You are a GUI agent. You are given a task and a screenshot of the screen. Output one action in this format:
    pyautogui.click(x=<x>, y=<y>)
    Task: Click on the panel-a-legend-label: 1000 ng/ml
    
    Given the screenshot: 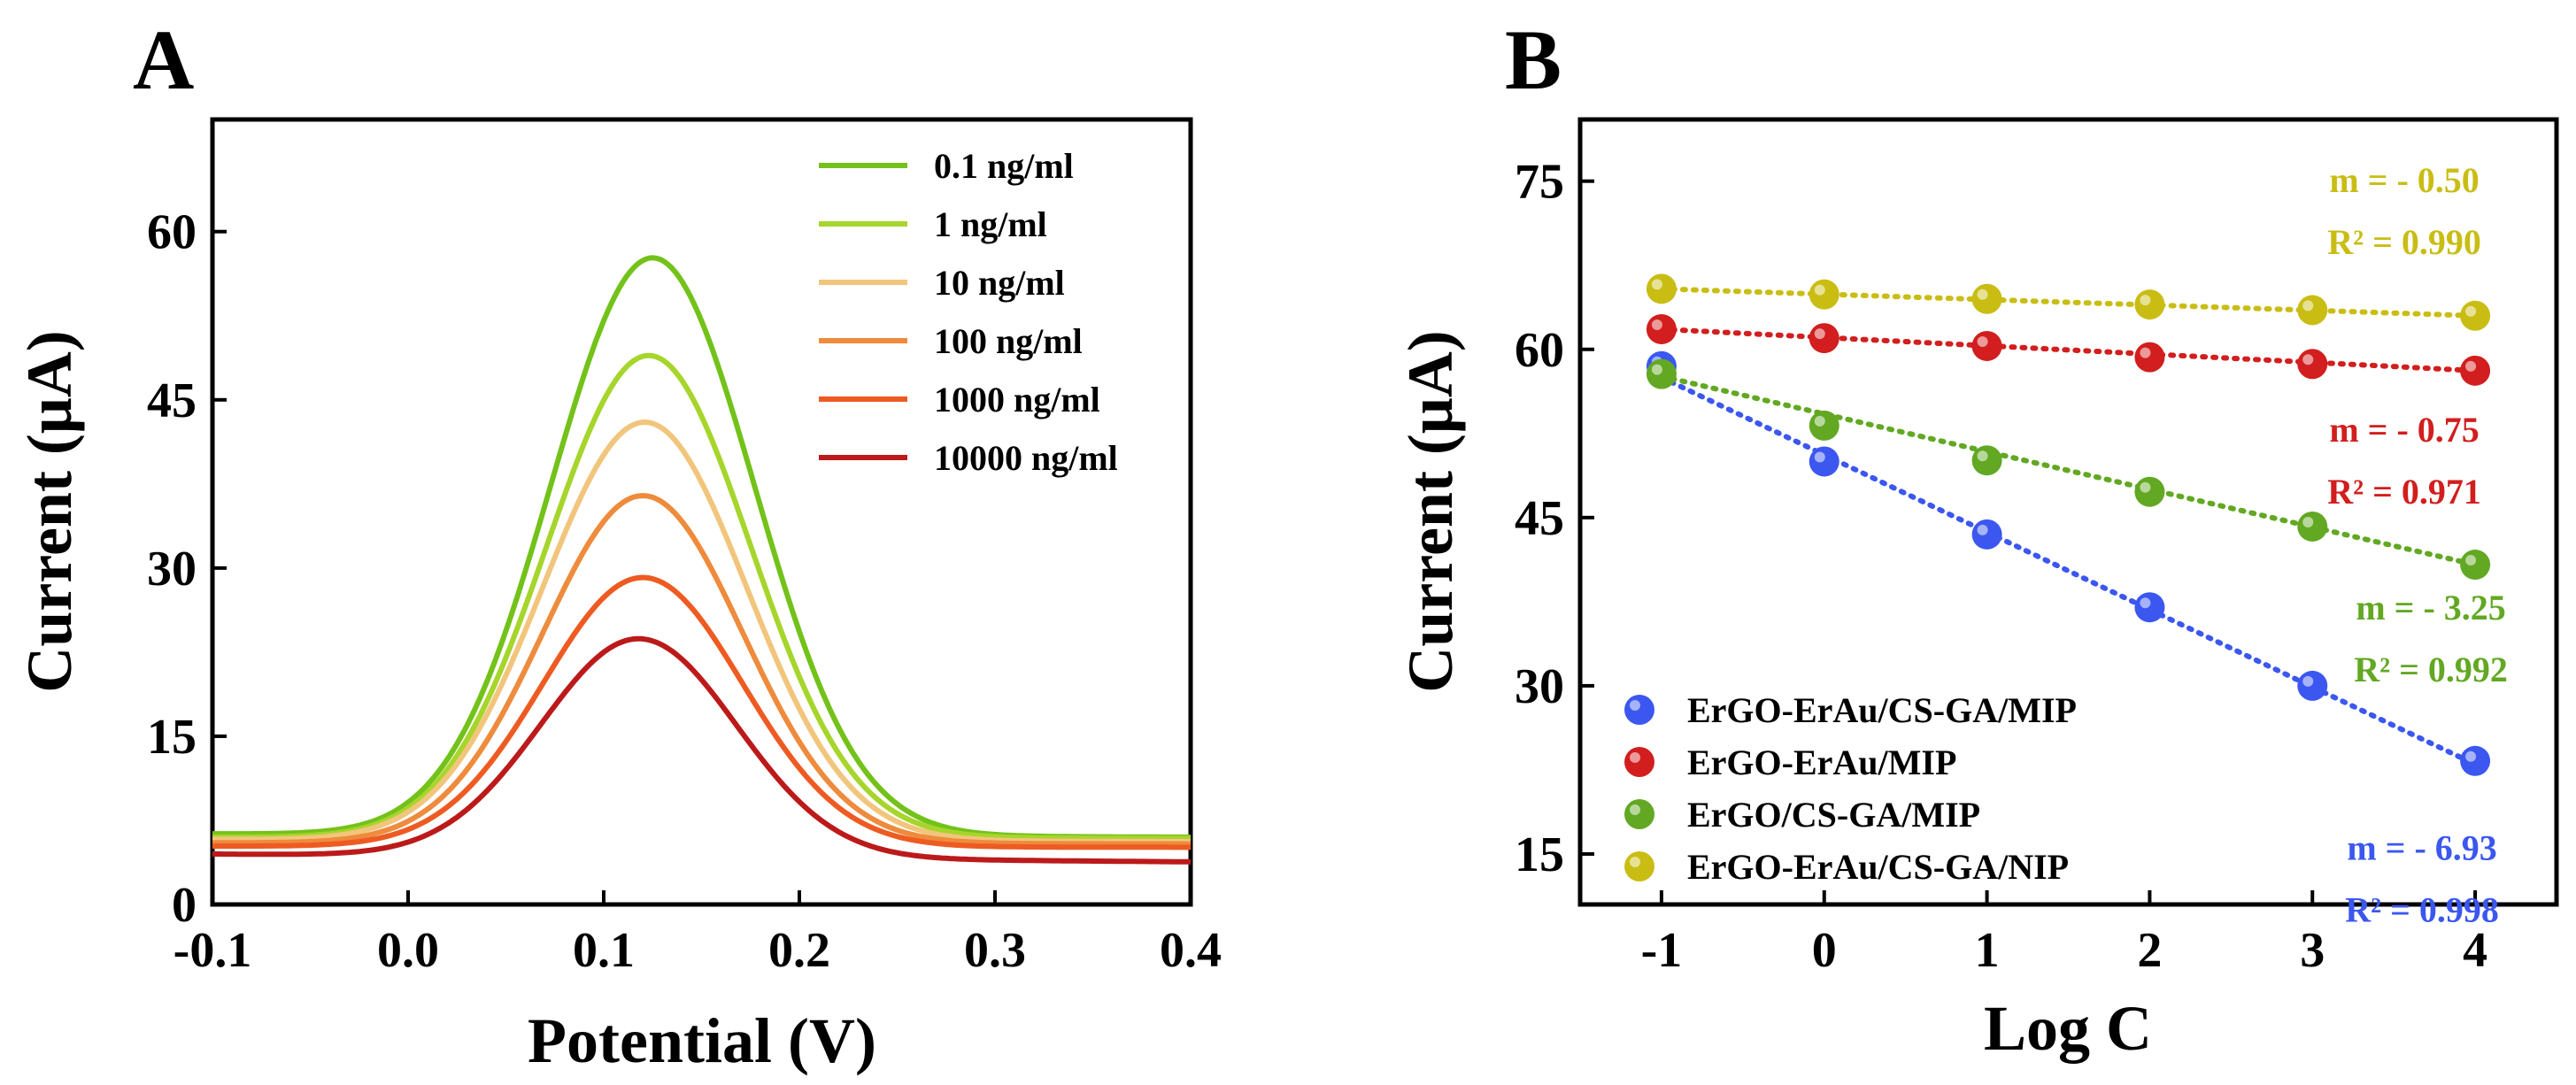 What is the action you would take?
    pyautogui.click(x=1017, y=399)
    